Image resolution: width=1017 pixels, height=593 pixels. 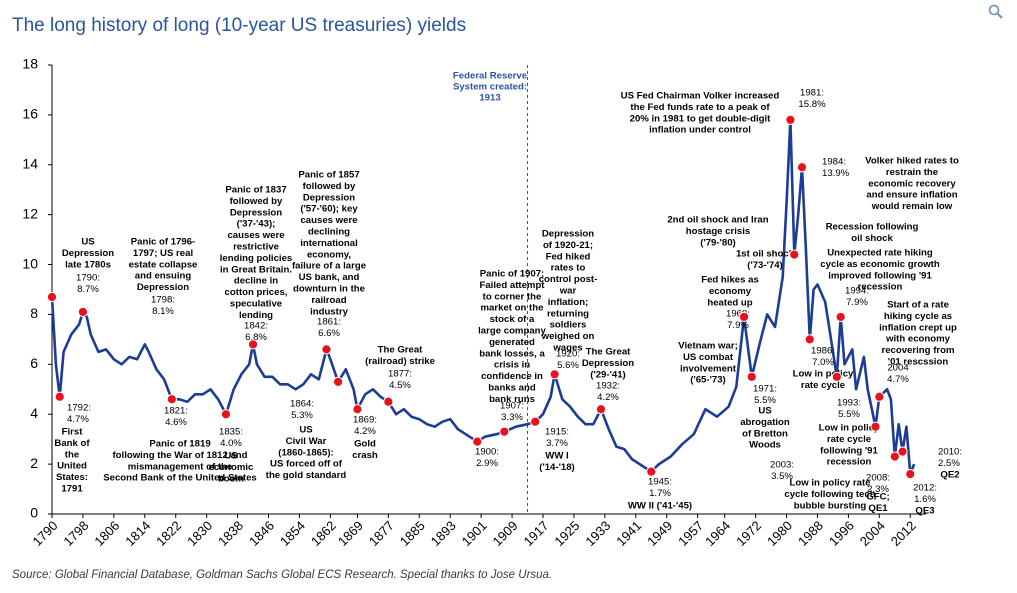 What do you see at coordinates (329, 322) in the screenshot?
I see `annotation-label: 1861:` at bounding box center [329, 322].